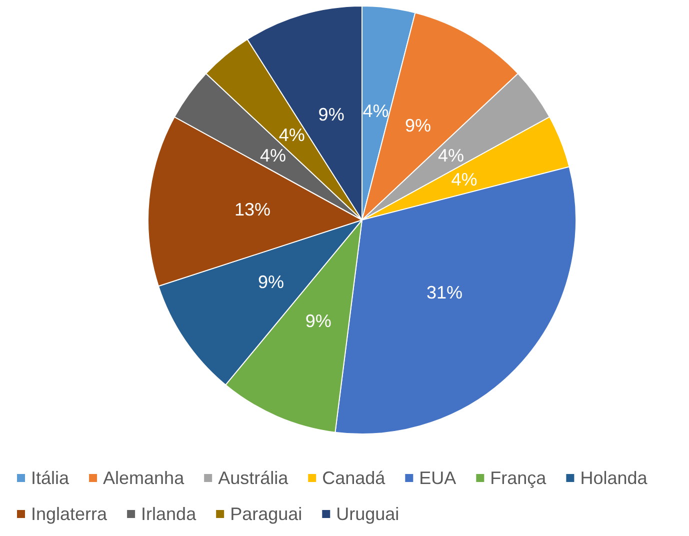 Image resolution: width=689 pixels, height=536 pixels. What do you see at coordinates (254, 478) in the screenshot?
I see `legend-label: Austrália` at bounding box center [254, 478].